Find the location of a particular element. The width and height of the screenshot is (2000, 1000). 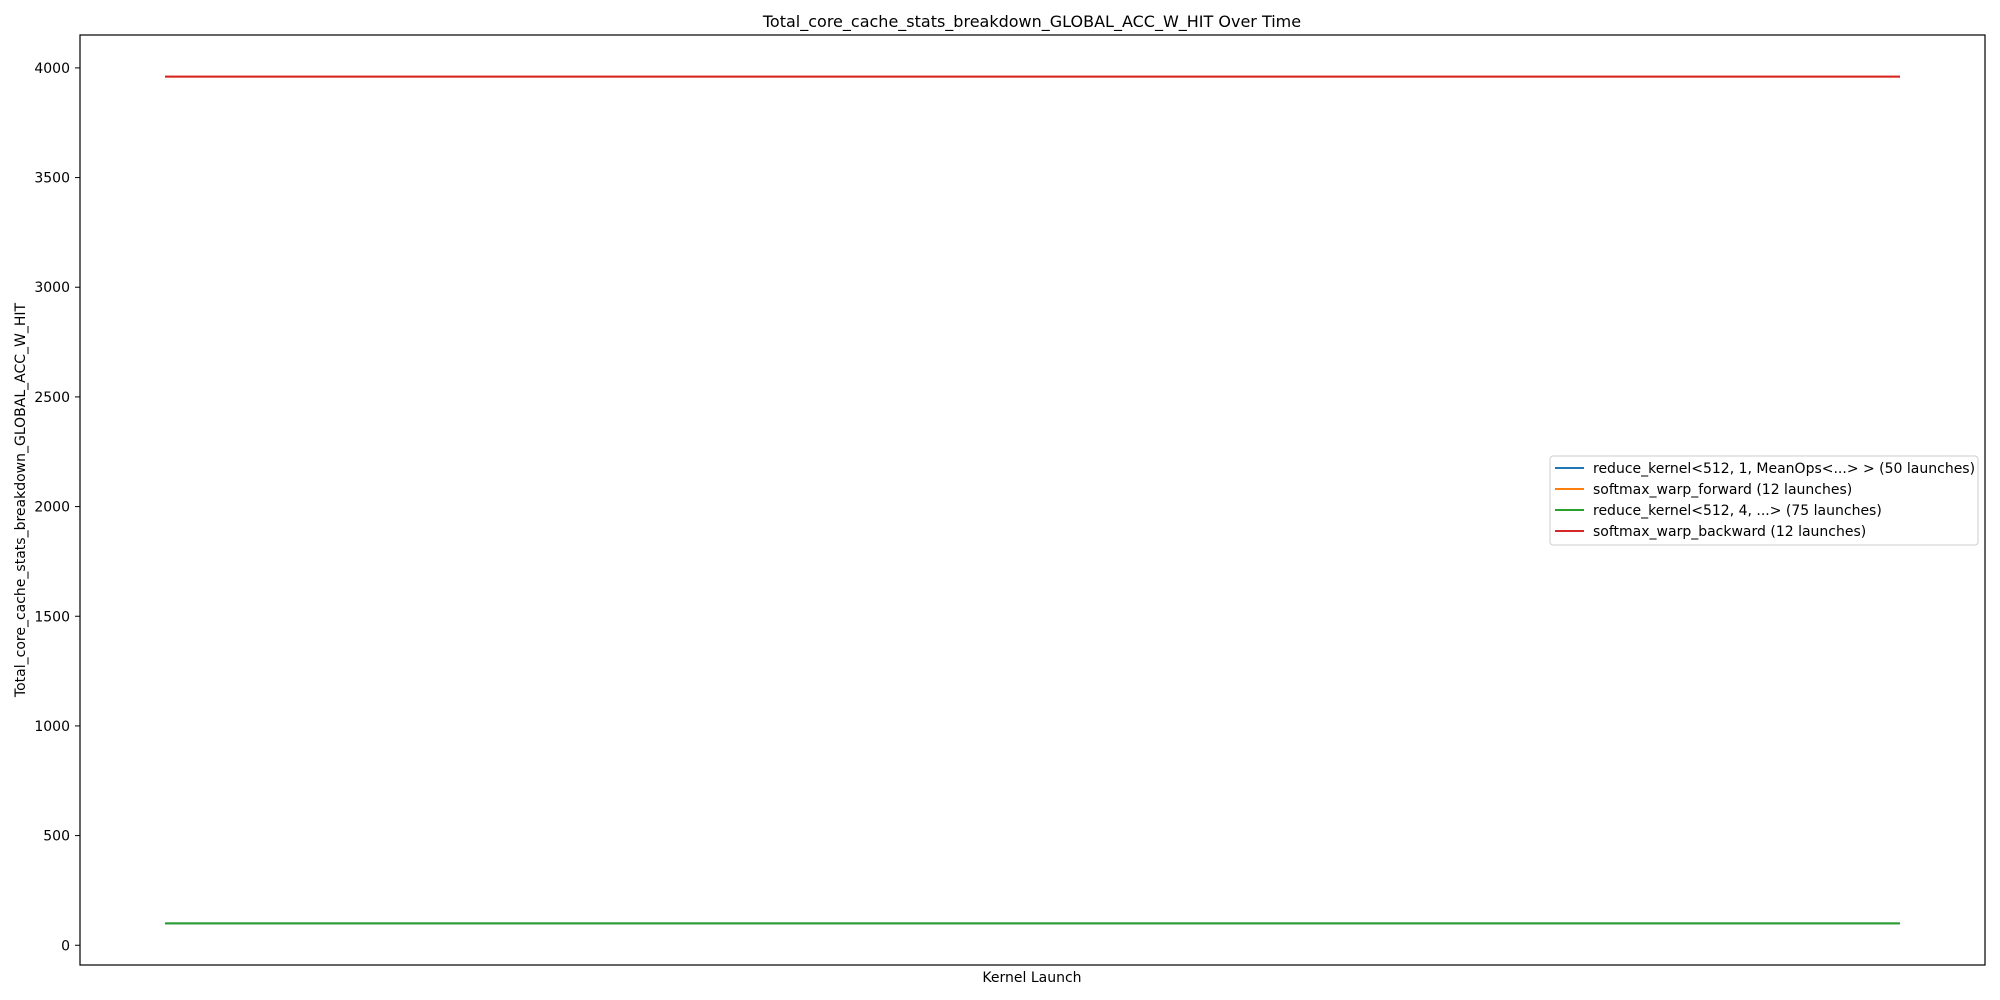

x-axis-label: Kernel Launch is located at coordinates (1031, 978).